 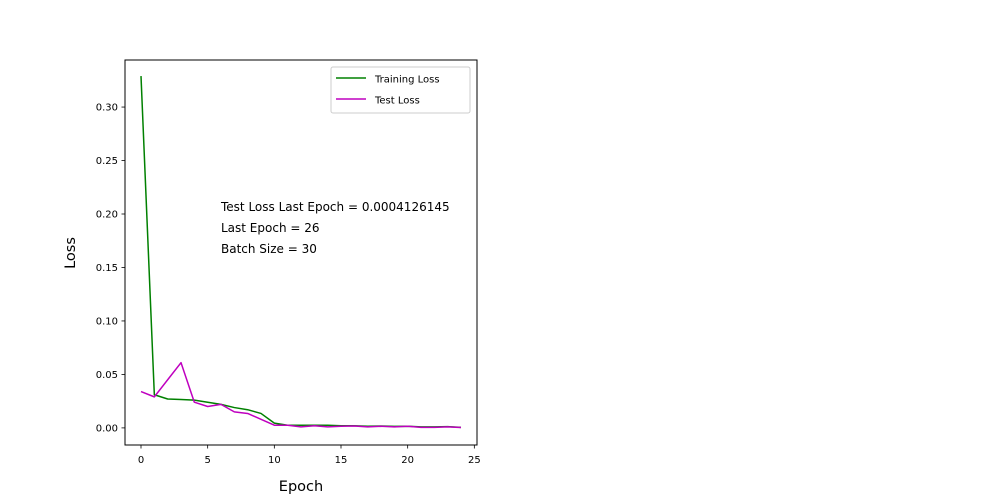 I want to click on y-tick-label: 0.00, so click(x=107, y=428).